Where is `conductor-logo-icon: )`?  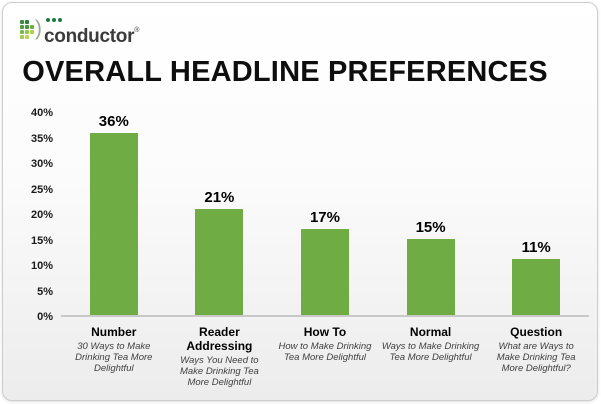
conductor-logo-icon: ) is located at coordinates (31, 28).